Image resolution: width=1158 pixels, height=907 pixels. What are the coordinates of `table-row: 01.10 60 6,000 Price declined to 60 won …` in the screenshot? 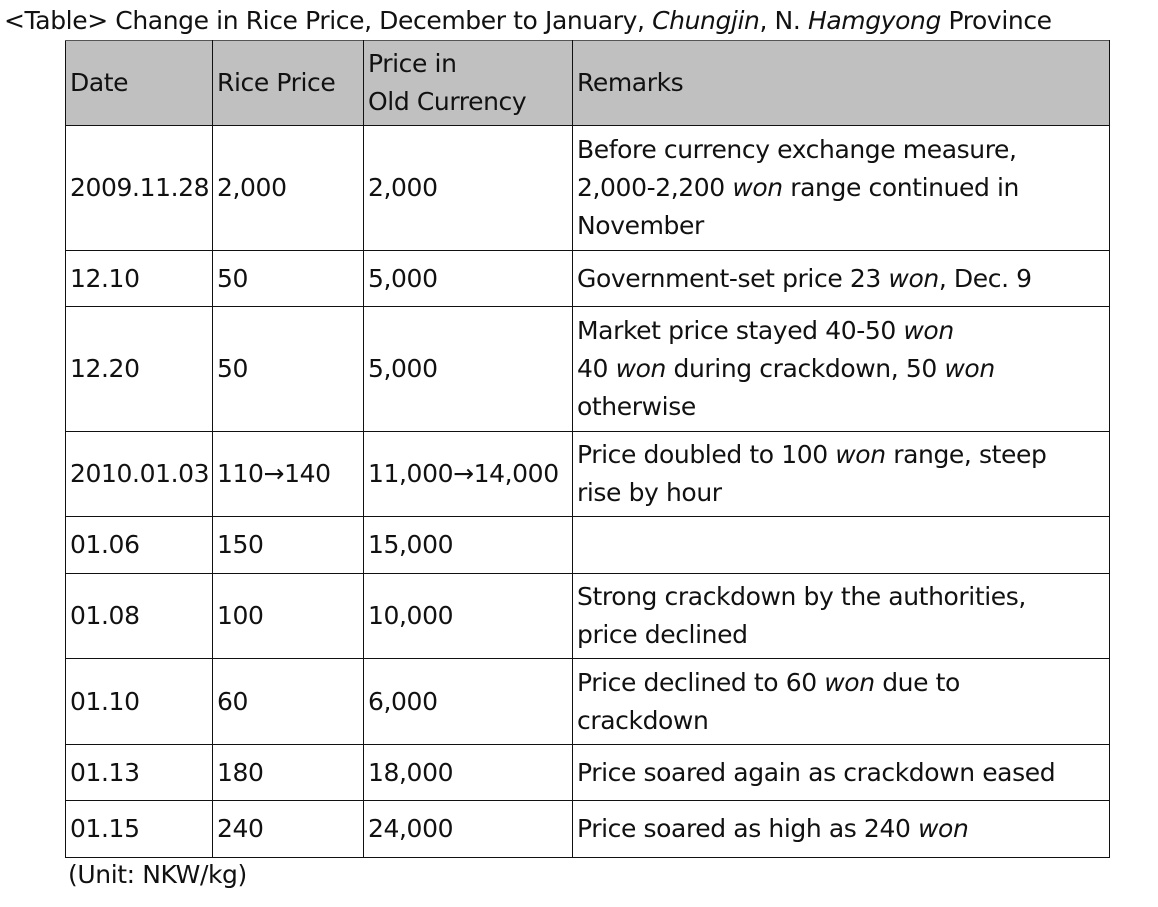 It's located at (587, 701).